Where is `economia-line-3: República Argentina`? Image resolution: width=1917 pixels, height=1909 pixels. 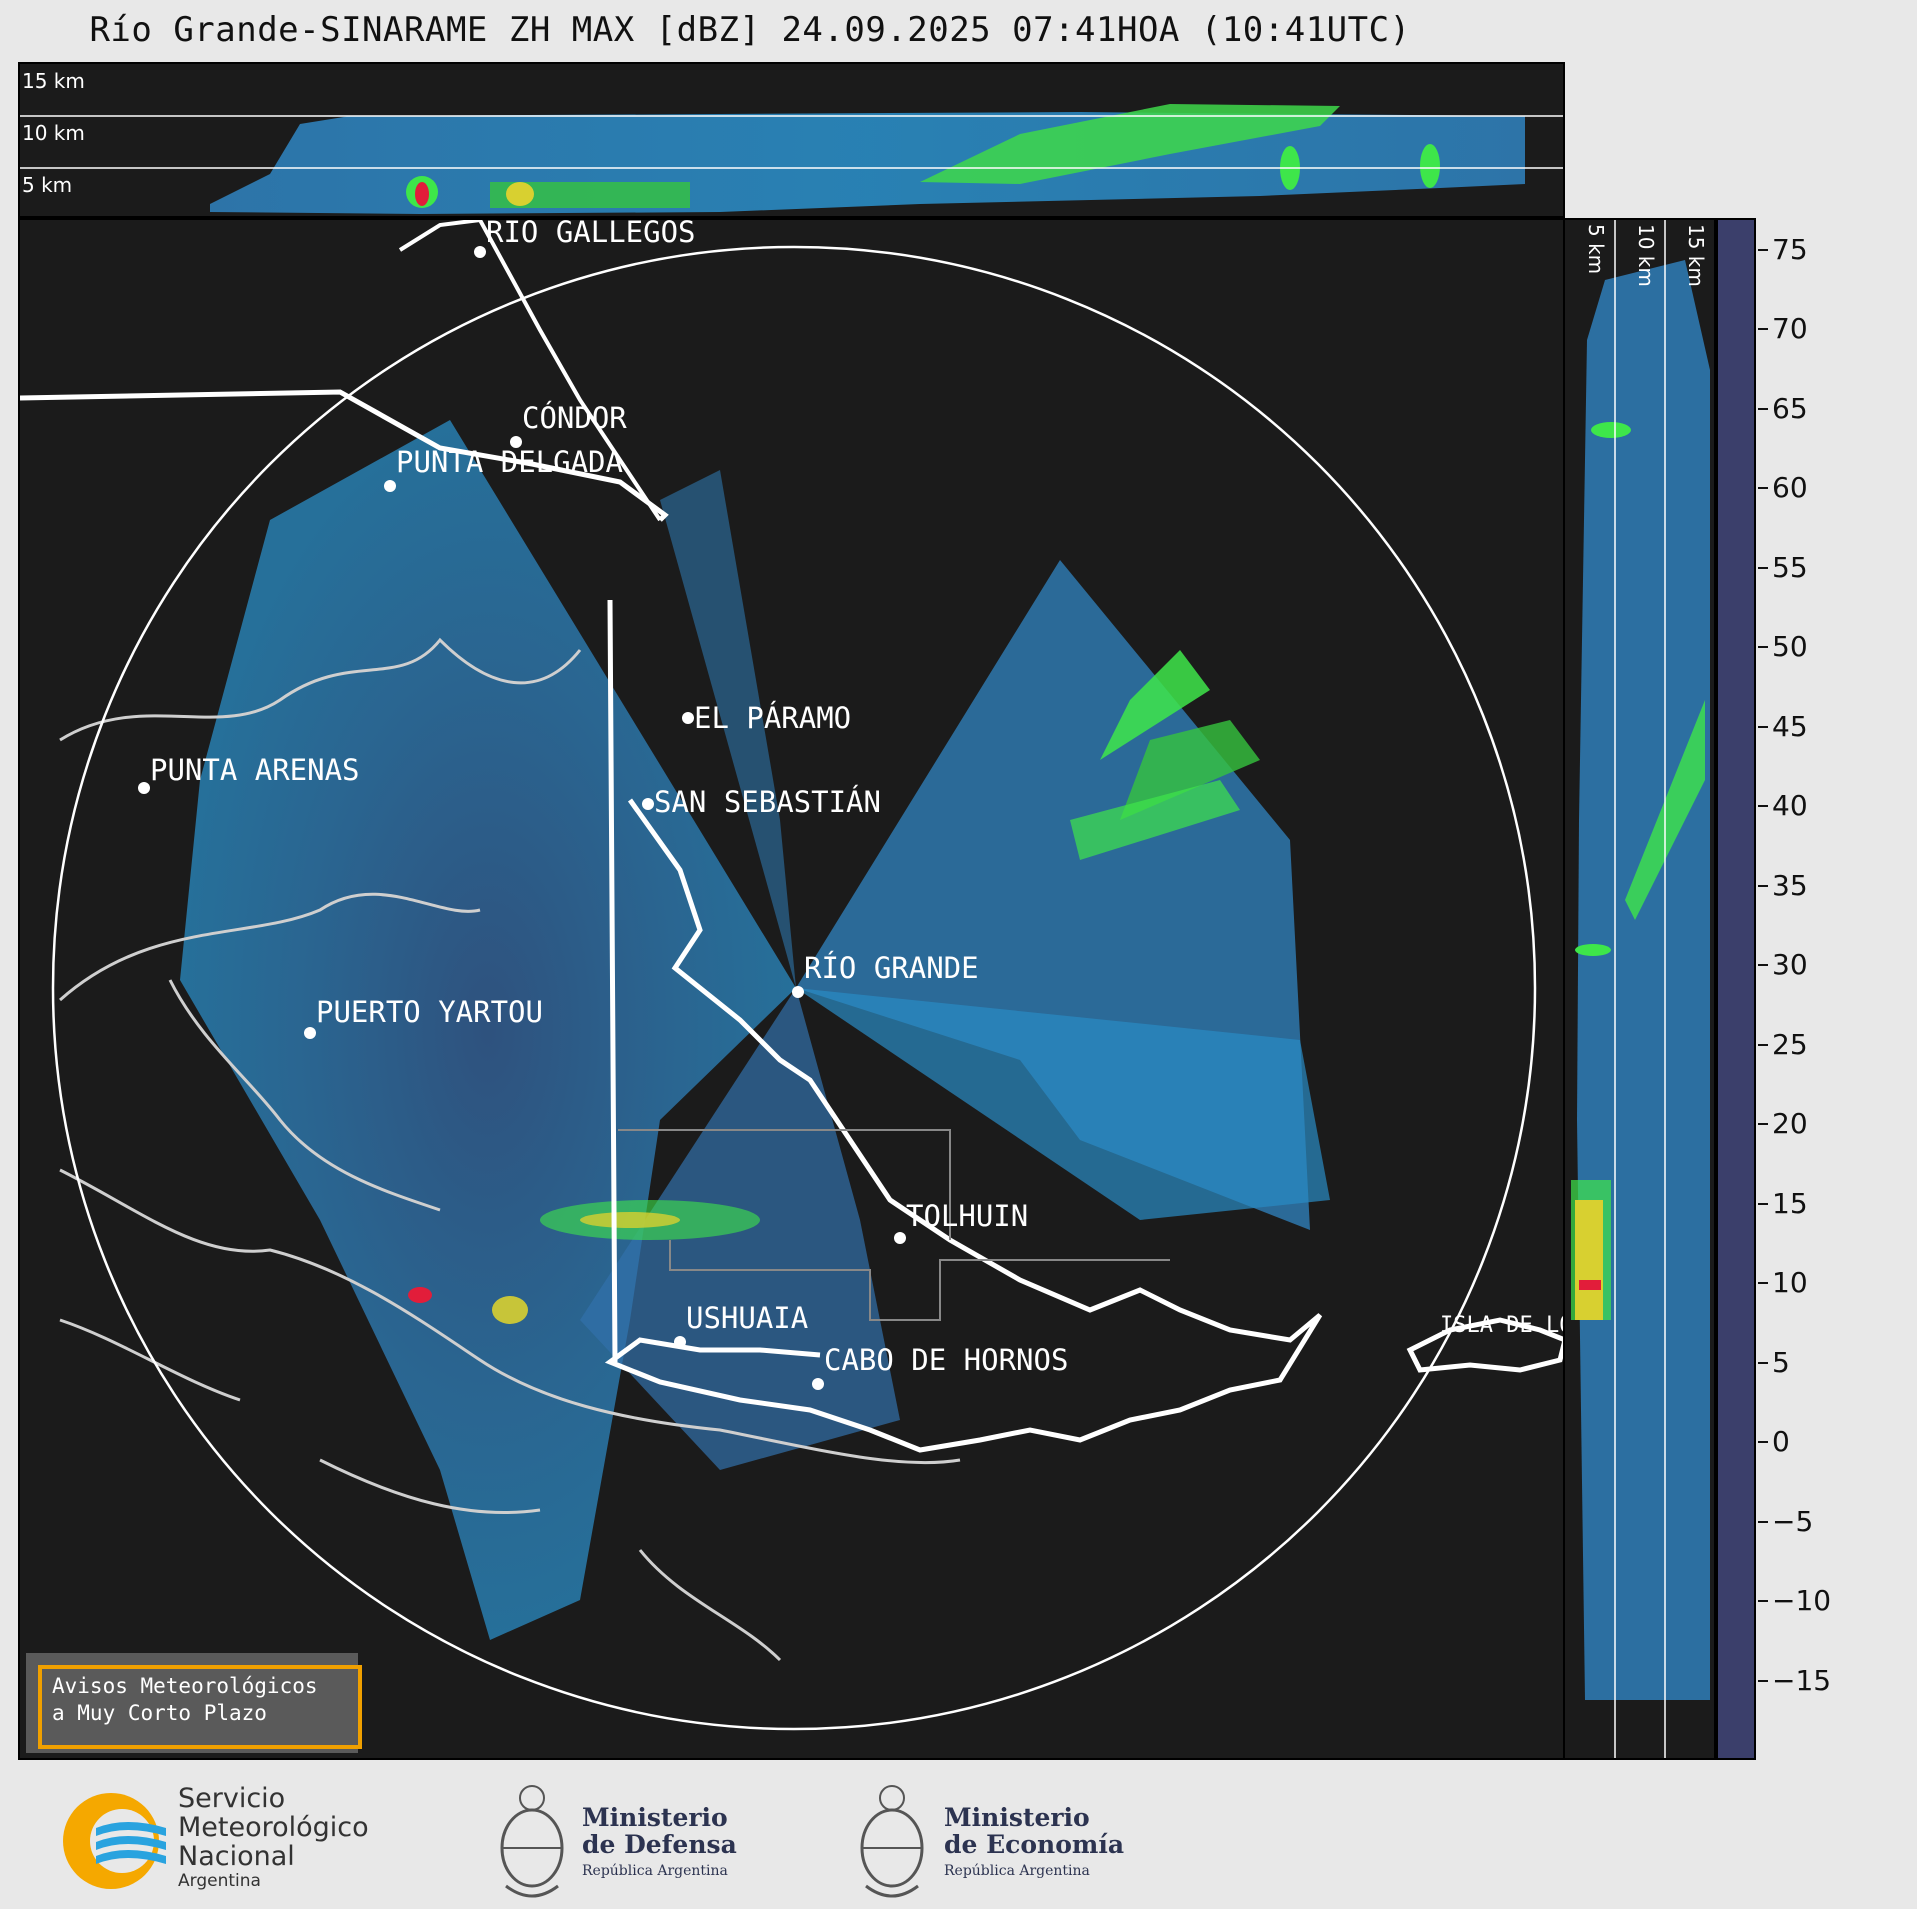 economia-line-3: República Argentina is located at coordinates (1017, 1871).